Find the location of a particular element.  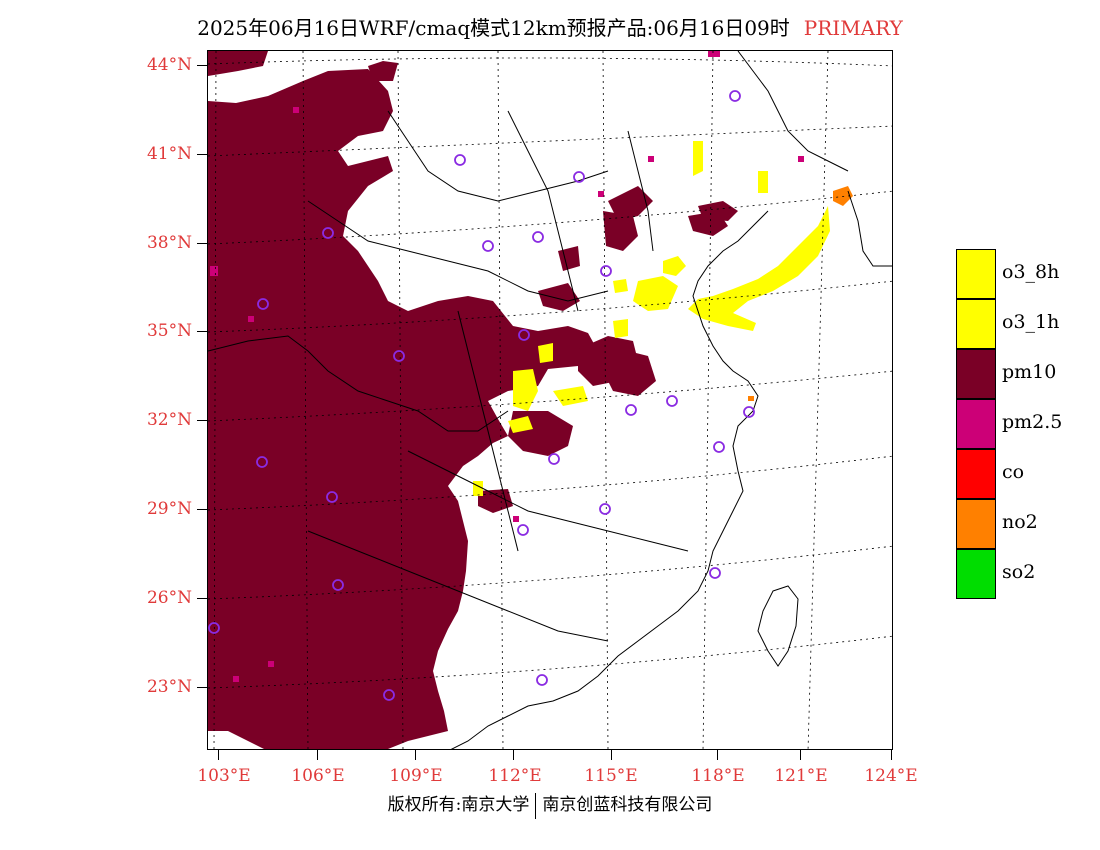

copyright-footer: 版权所有:南京大学 南京创蓝科技有限公司 is located at coordinates (550, 804).